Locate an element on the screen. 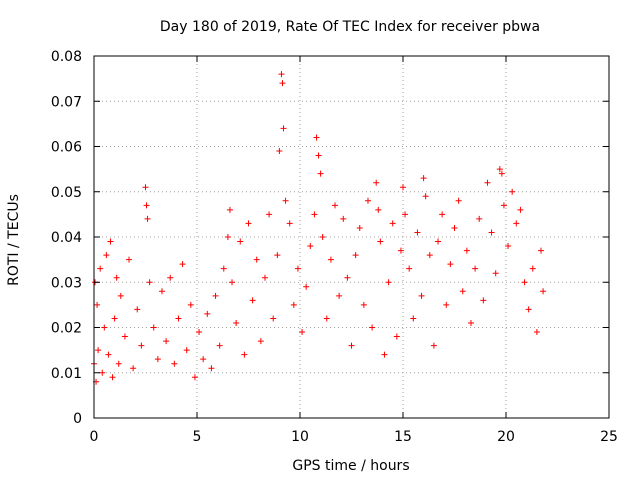 This screenshot has height=480, width=640. y-tick-label: 0.02 is located at coordinates (66, 329).